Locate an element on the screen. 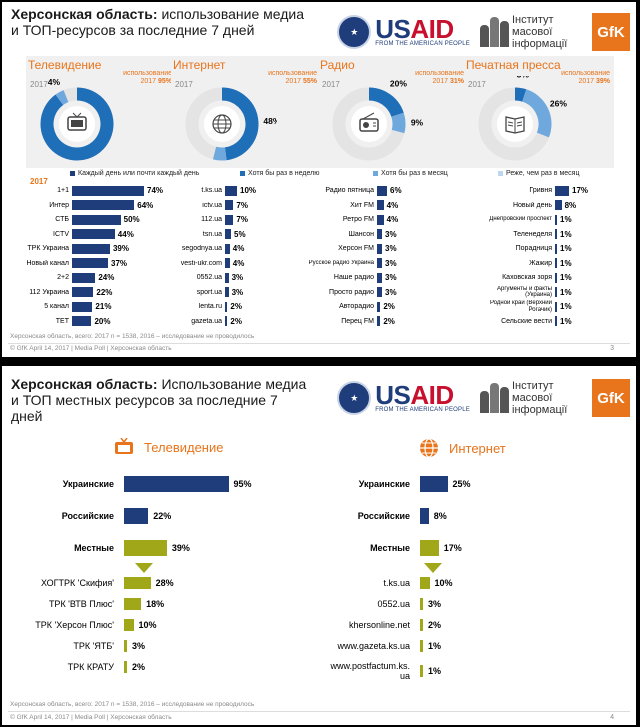 This screenshot has width=640, height=727. ranking-row: sport.ua 3% is located at coordinates (205, 292).